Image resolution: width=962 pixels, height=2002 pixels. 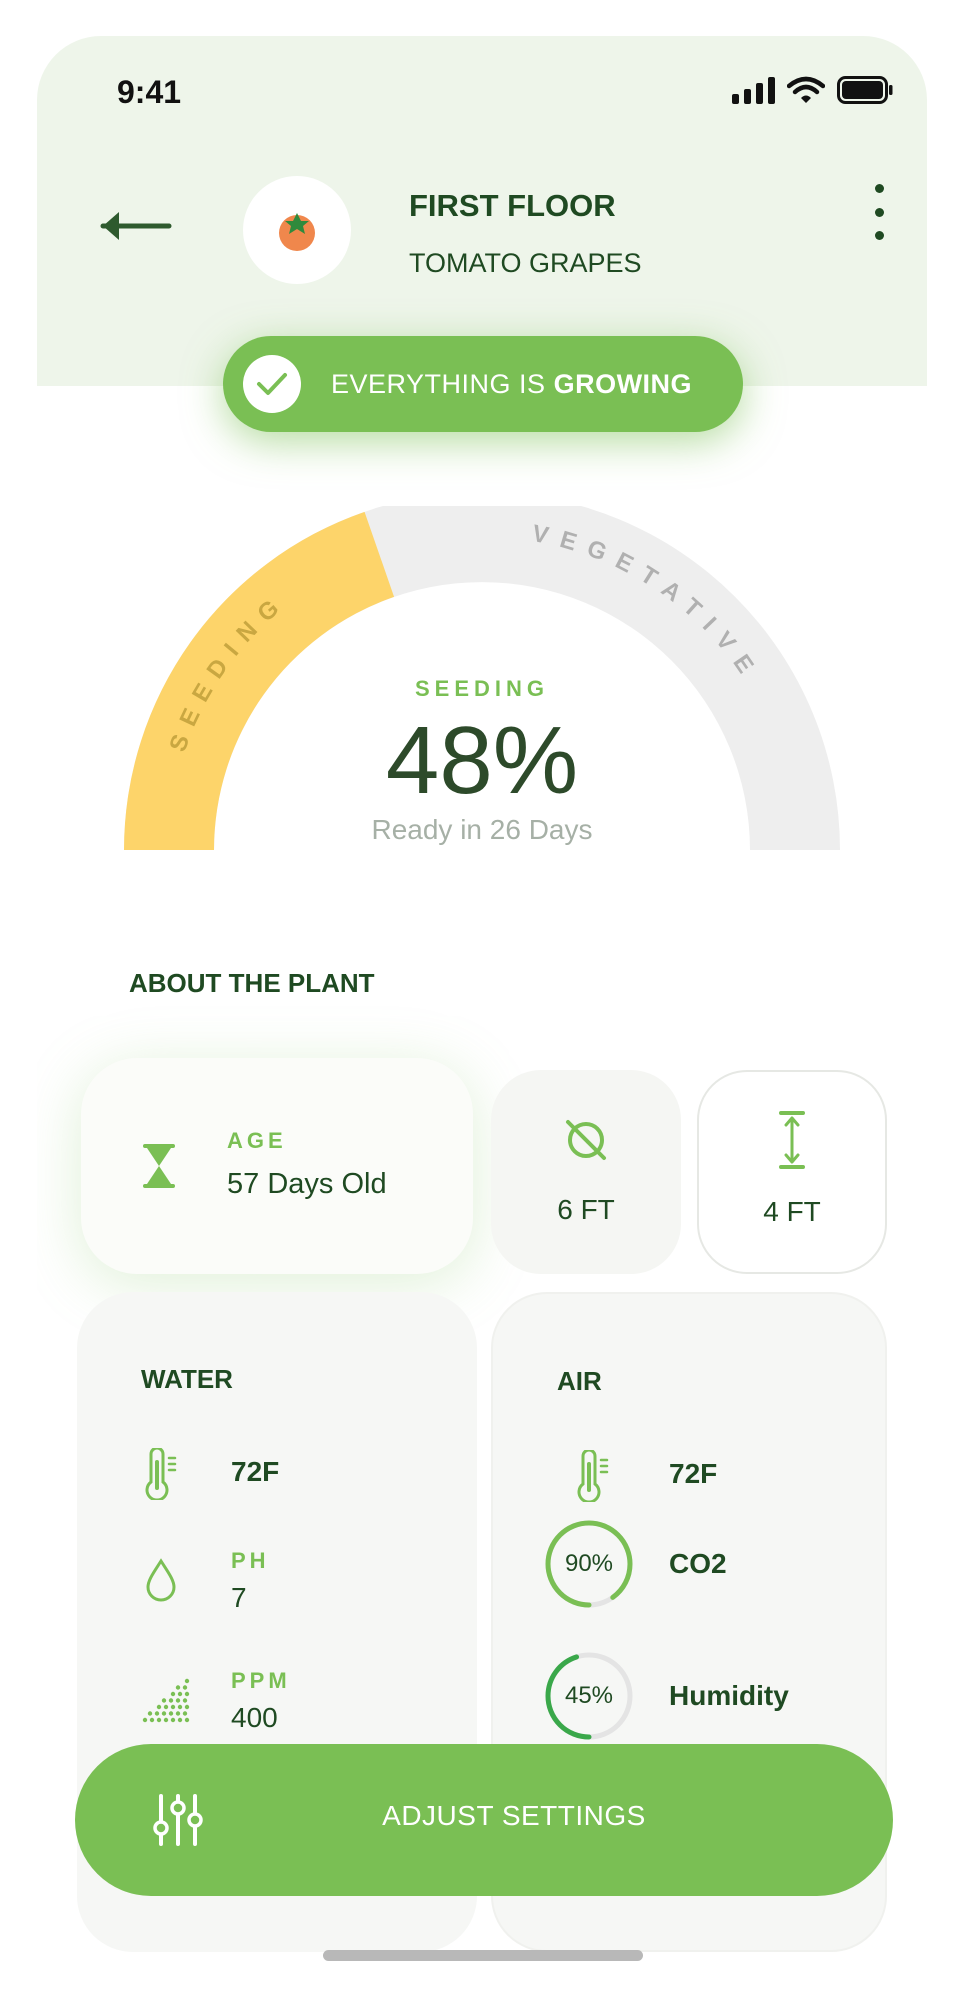 I want to click on ppm-label: PPM, so click(x=261, y=1680).